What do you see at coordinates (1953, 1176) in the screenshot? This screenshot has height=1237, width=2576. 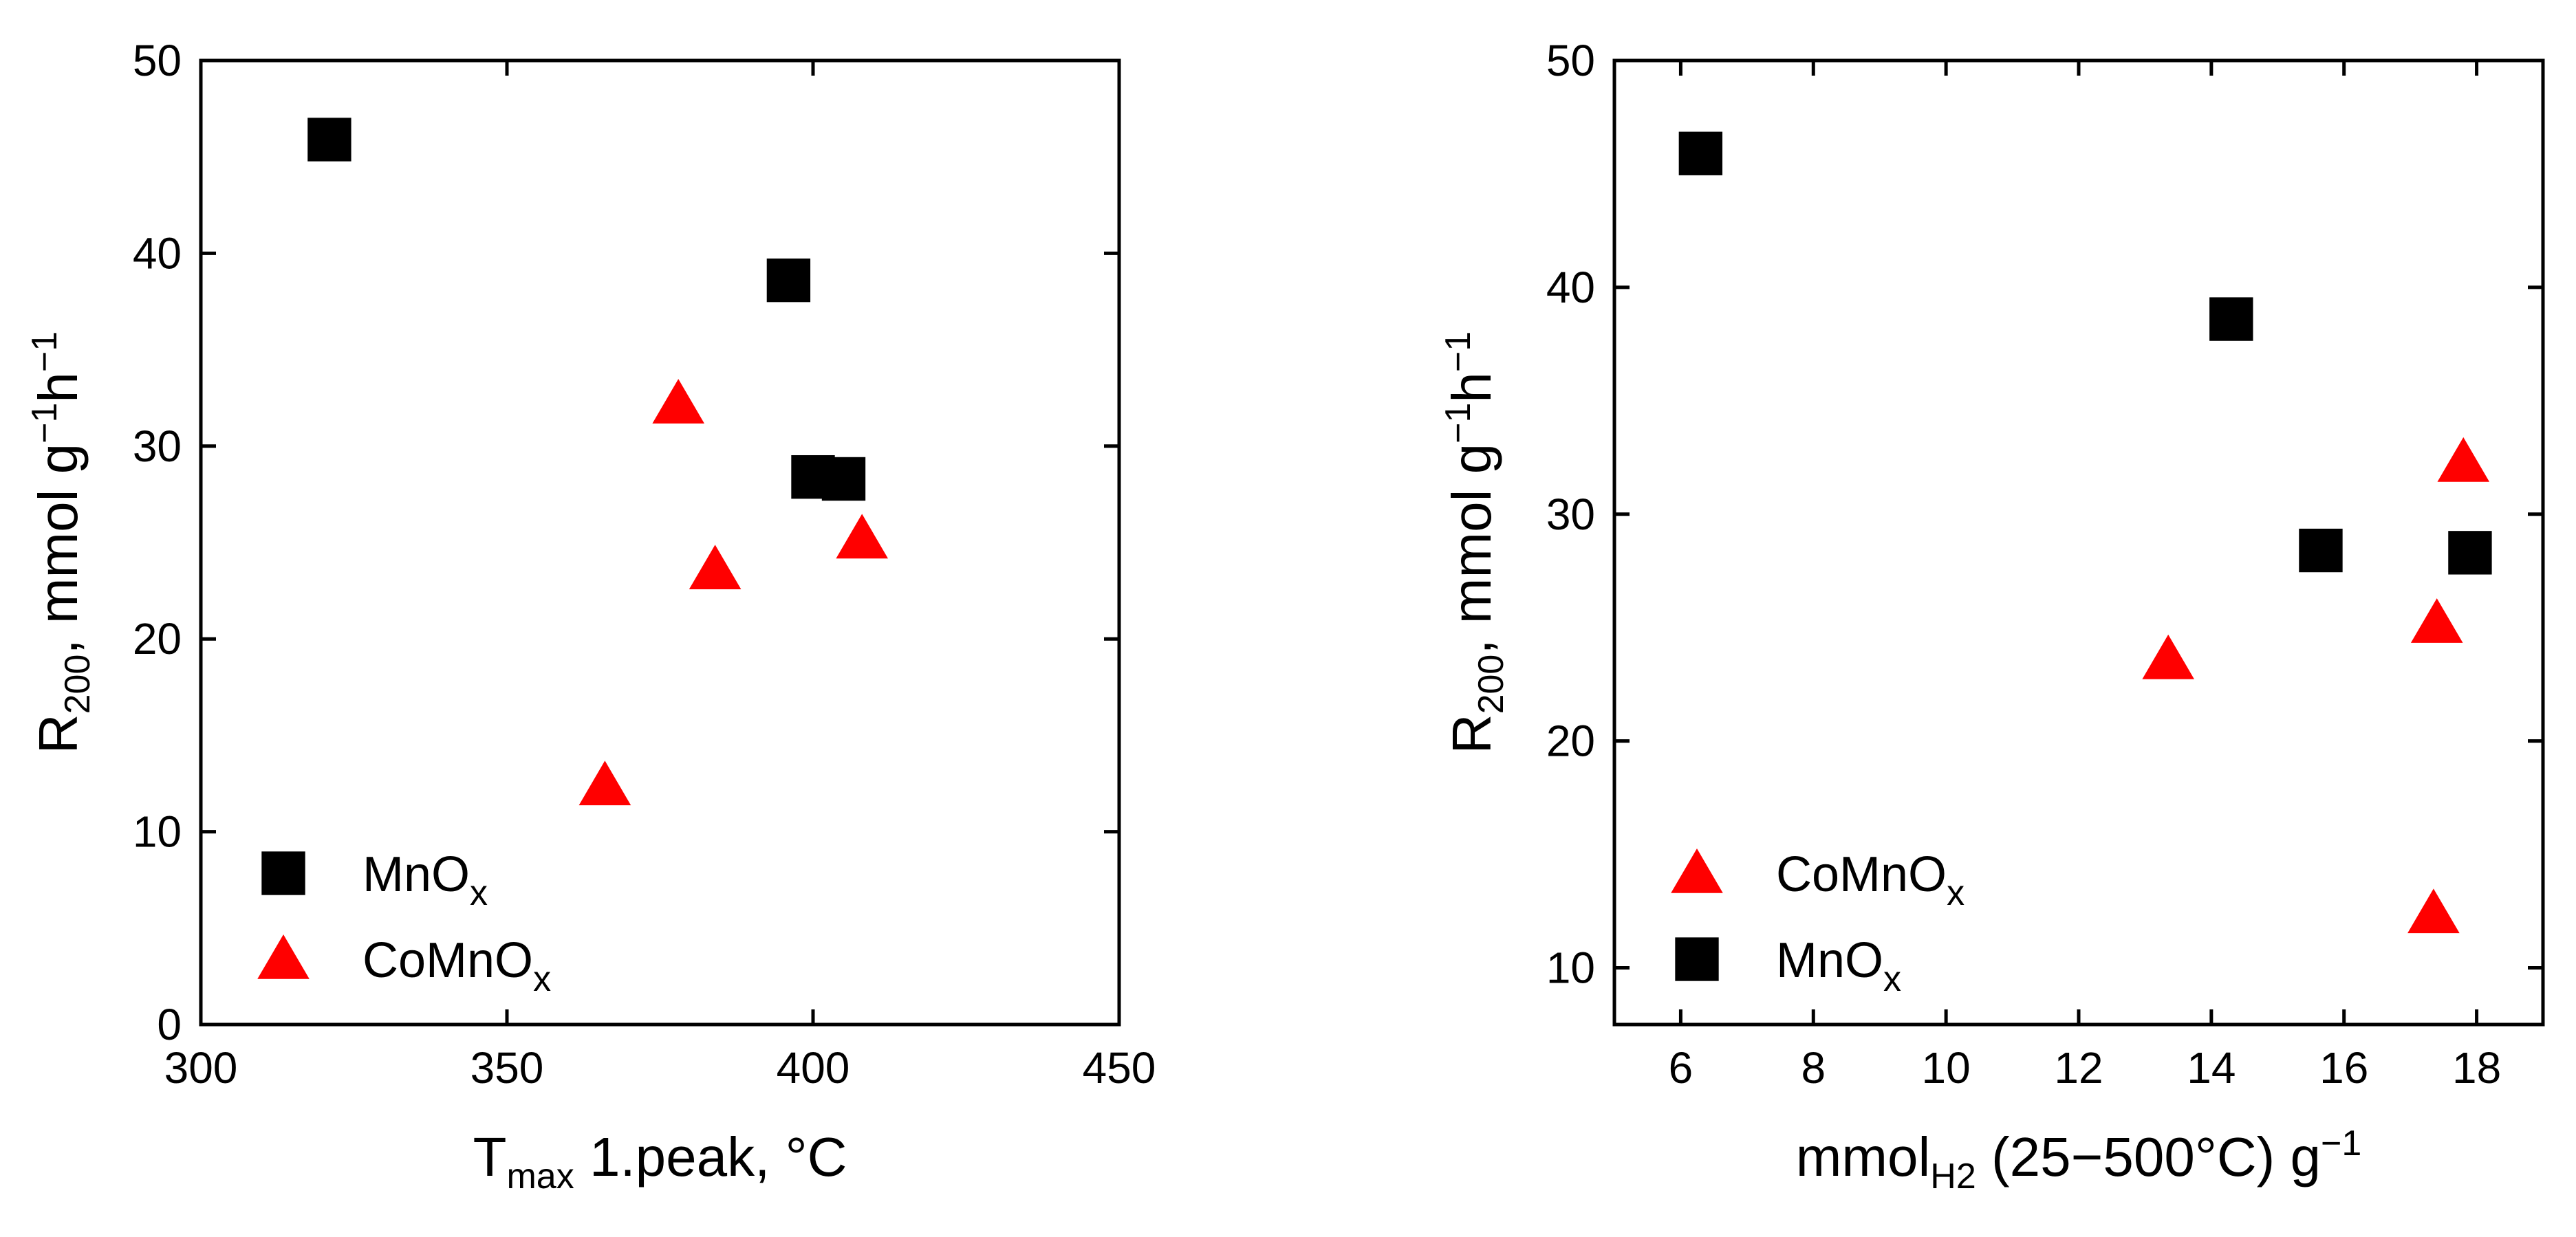 I see `x-axis-label-sub: H2` at bounding box center [1953, 1176].